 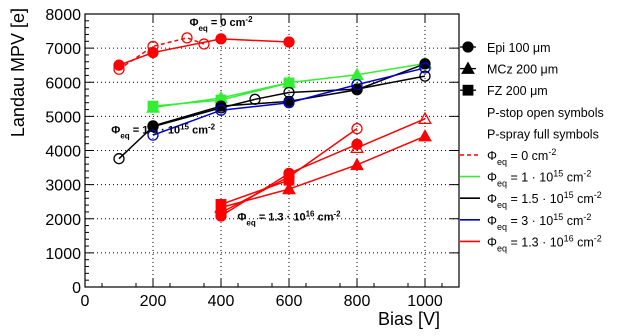 I want to click on x-tick-label: 1000, so click(x=425, y=301).